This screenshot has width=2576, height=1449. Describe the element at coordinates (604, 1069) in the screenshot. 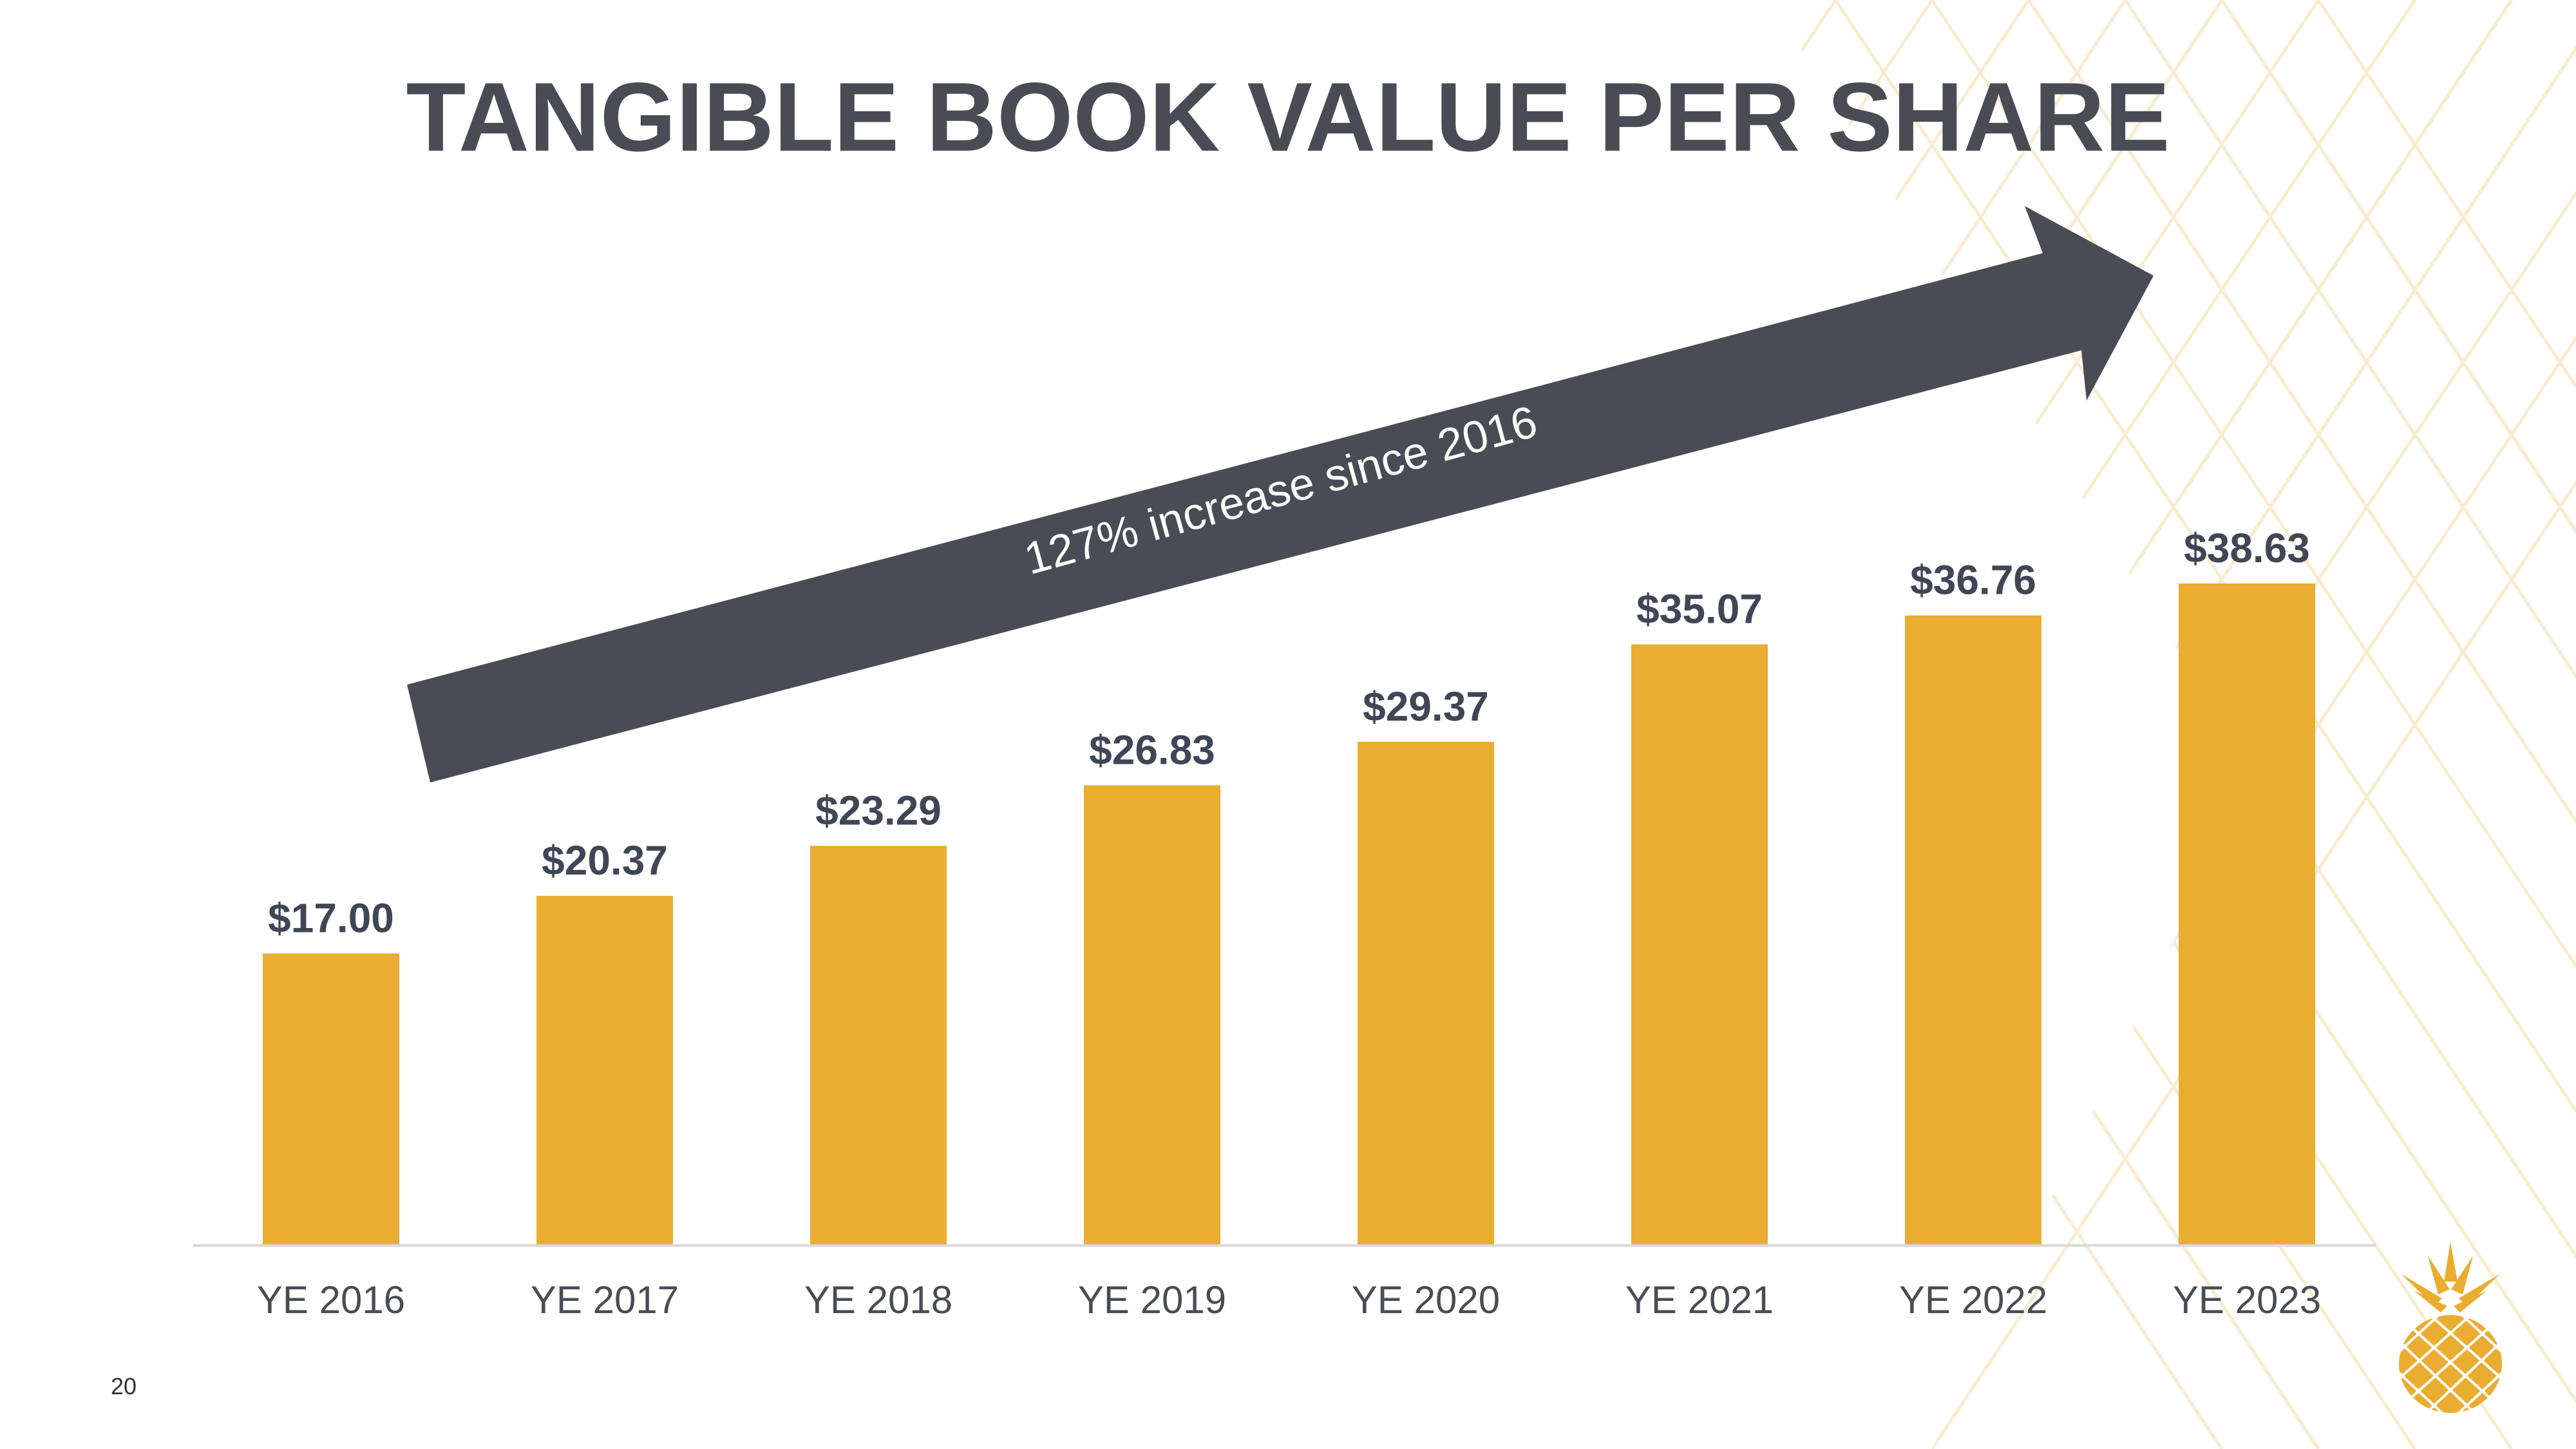

I see `bar-ye-2017` at that location.